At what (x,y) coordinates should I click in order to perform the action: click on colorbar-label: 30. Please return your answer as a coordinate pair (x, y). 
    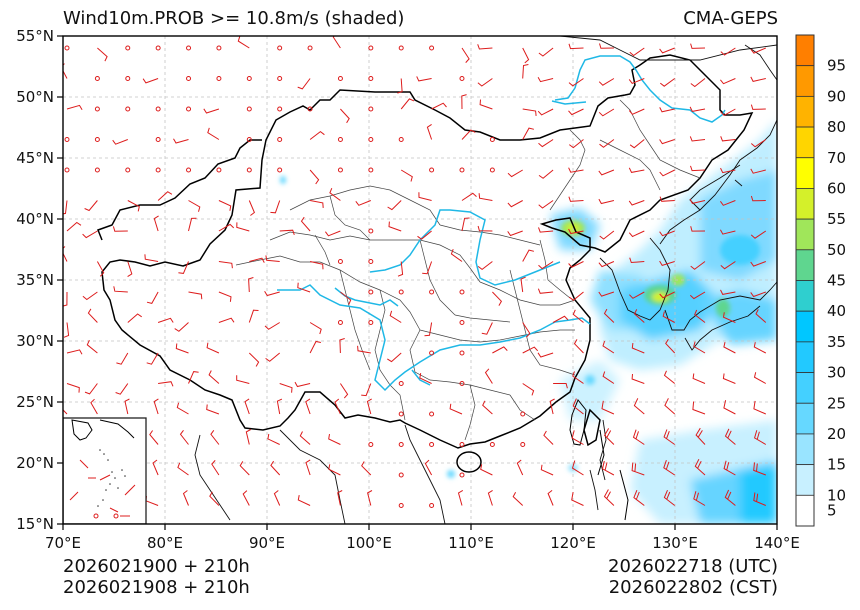
    Looking at the image, I should click on (836, 373).